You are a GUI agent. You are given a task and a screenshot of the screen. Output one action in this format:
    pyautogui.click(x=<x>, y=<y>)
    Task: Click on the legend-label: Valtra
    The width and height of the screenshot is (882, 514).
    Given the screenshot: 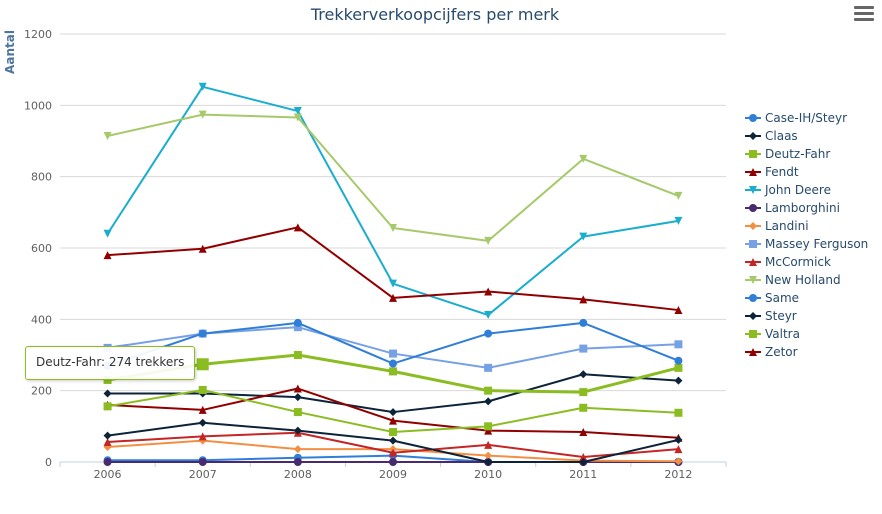 What is the action you would take?
    pyautogui.click(x=782, y=334)
    